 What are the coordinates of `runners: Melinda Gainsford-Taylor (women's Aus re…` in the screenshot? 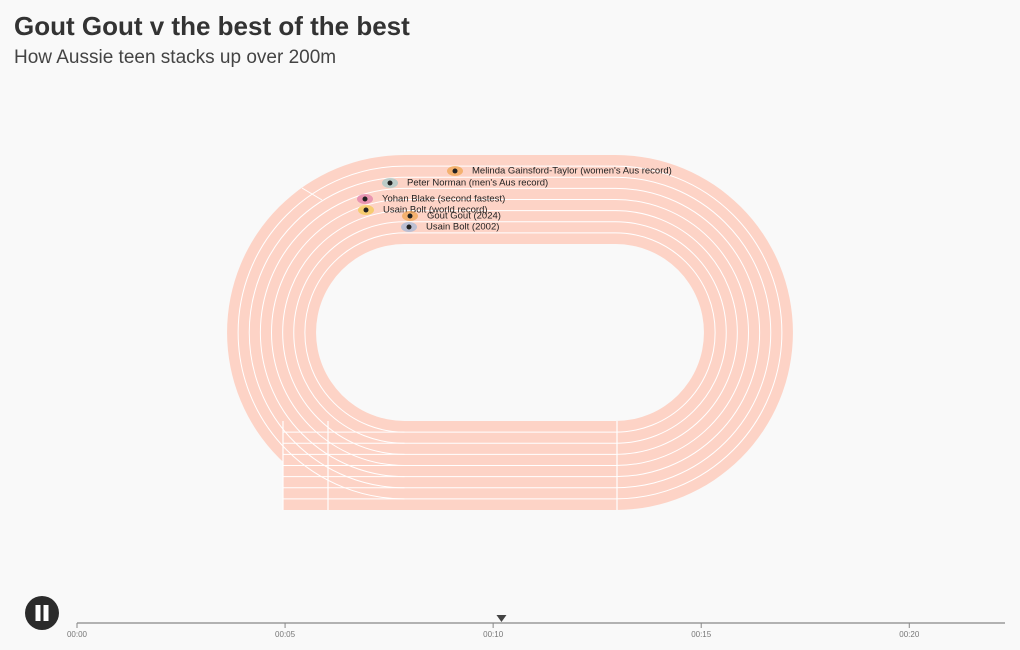 It's located at (514, 199).